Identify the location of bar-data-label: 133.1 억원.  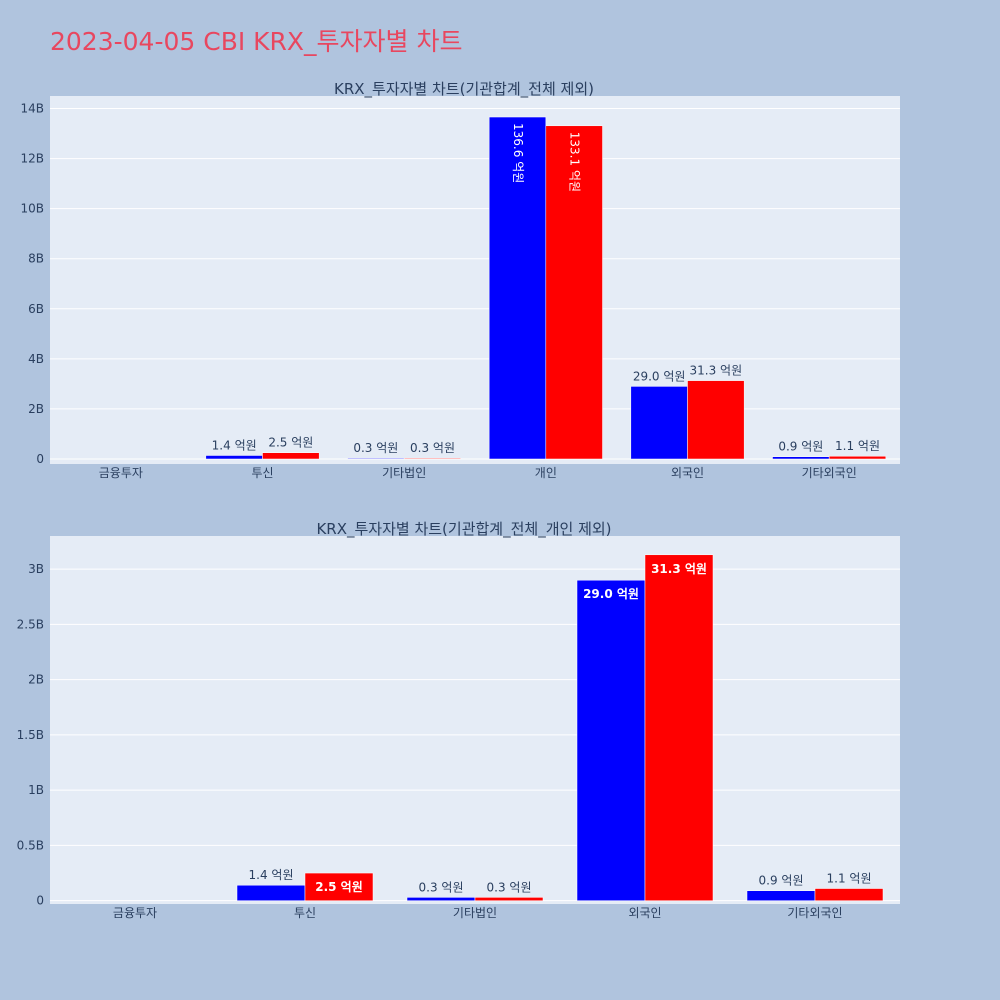
(575, 162).